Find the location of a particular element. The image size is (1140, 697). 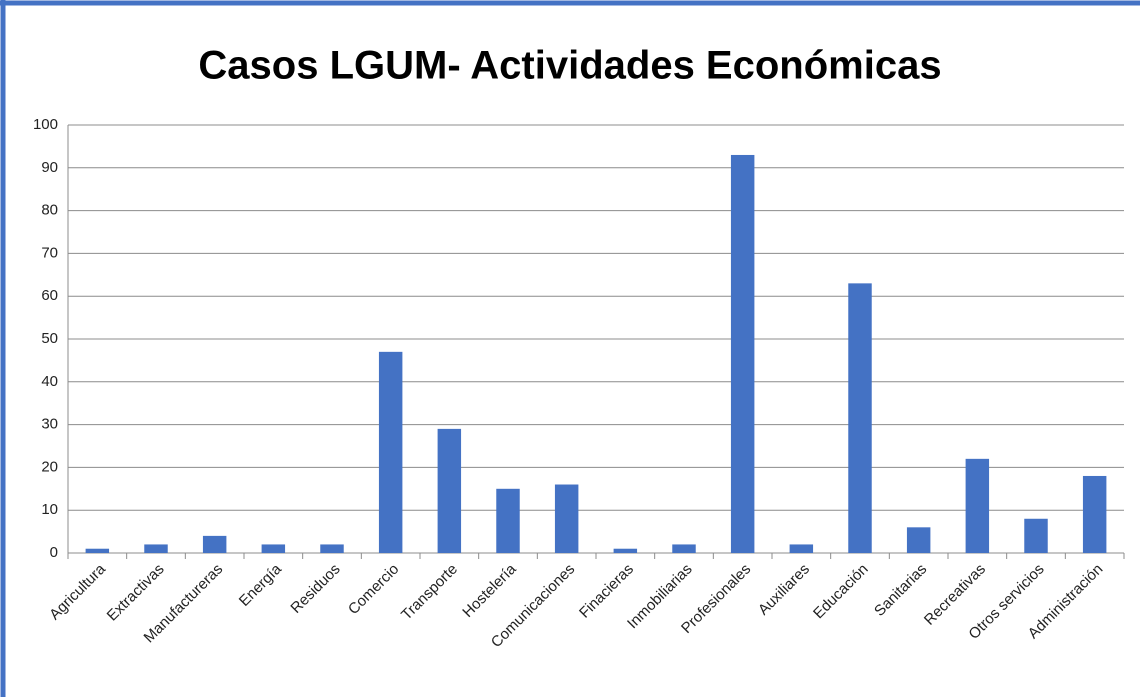

x-tick-label: Residuos is located at coordinates (315, 589).